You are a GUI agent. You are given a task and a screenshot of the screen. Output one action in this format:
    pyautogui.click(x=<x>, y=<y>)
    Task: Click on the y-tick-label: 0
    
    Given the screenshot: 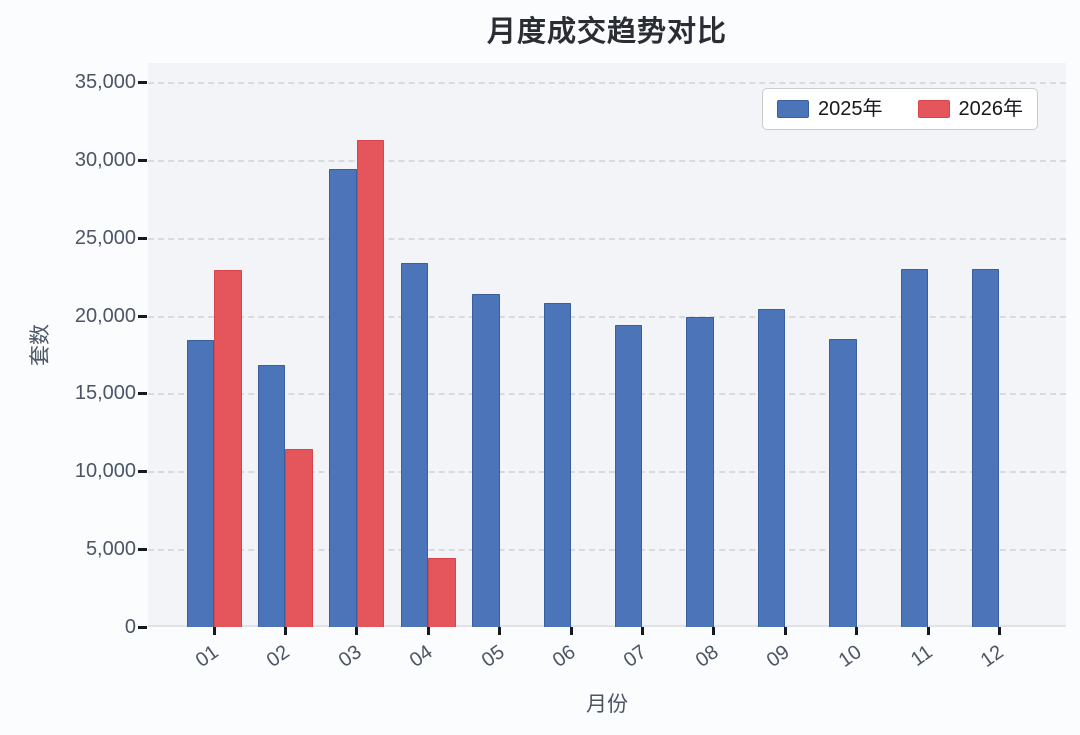 What is the action you would take?
    pyautogui.click(x=130, y=627)
    